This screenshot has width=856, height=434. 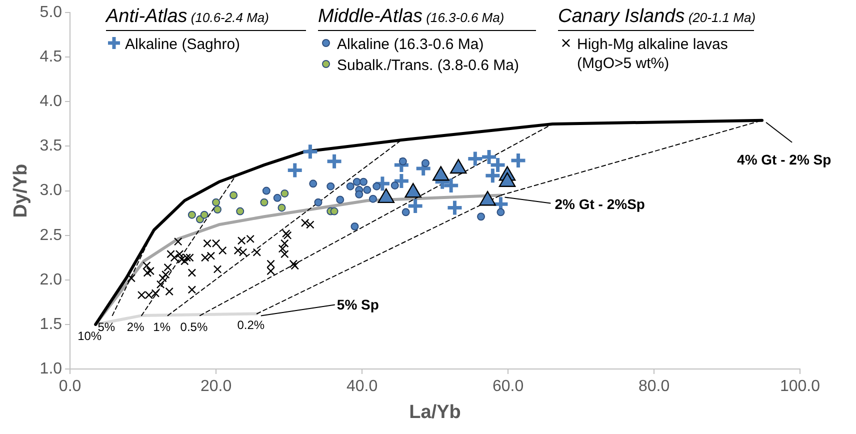 What do you see at coordinates (194, 327) in the screenshot?
I see `annotation: 0.5%` at bounding box center [194, 327].